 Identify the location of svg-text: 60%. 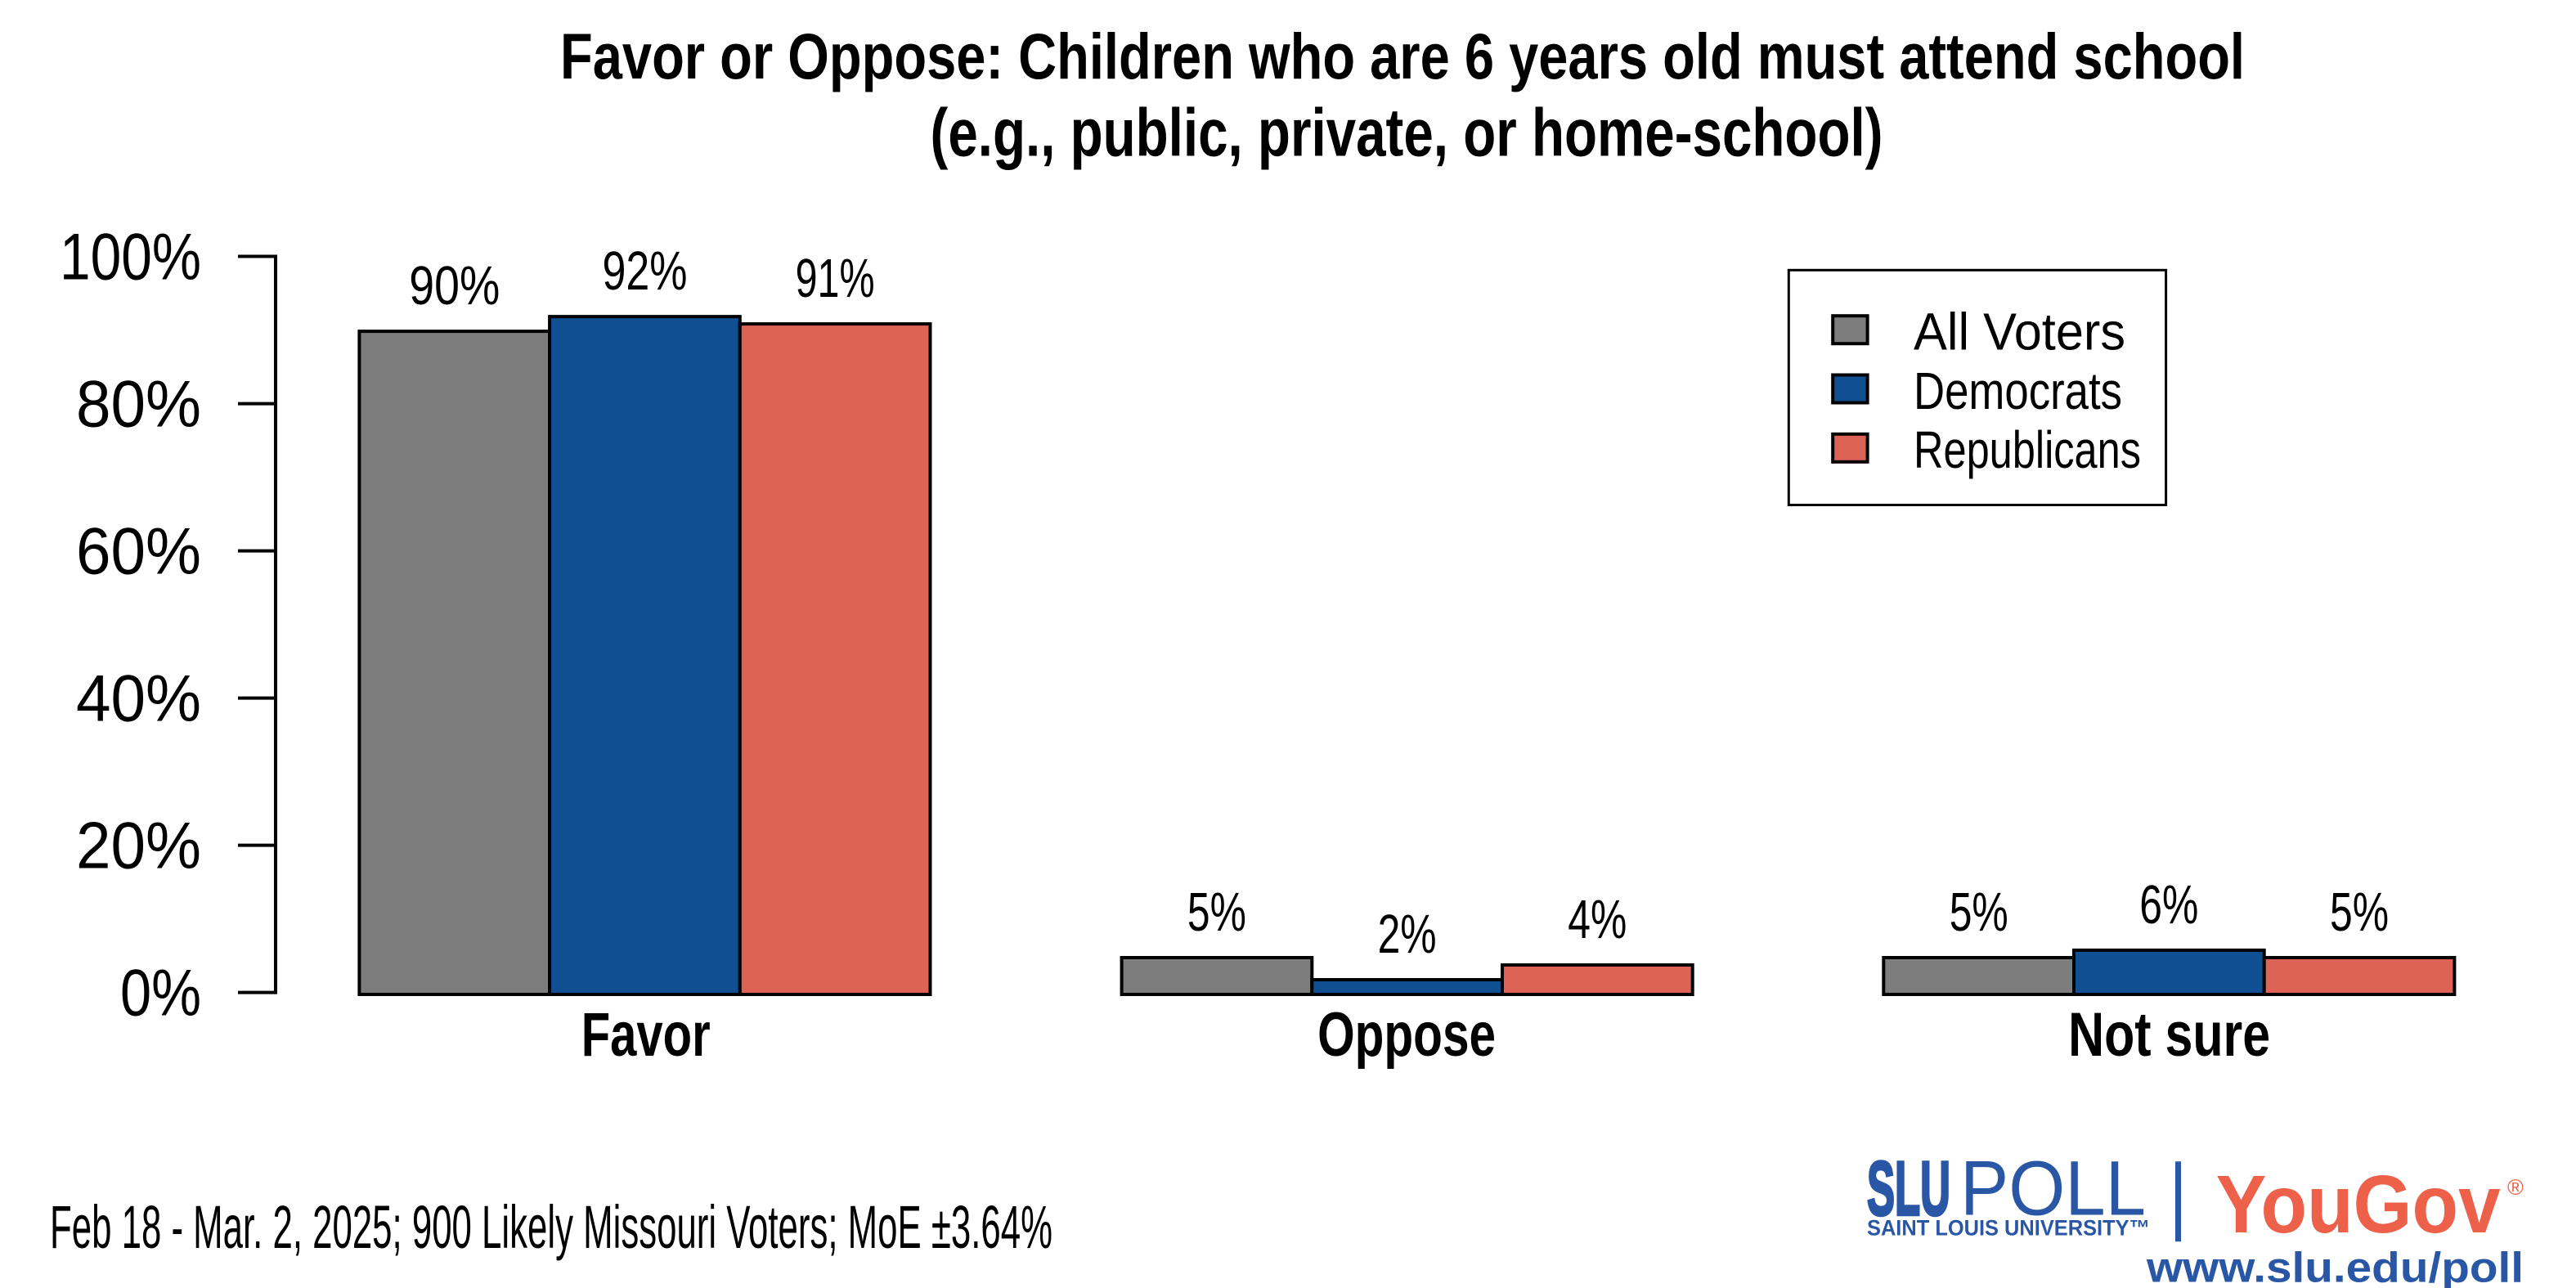
(138, 552).